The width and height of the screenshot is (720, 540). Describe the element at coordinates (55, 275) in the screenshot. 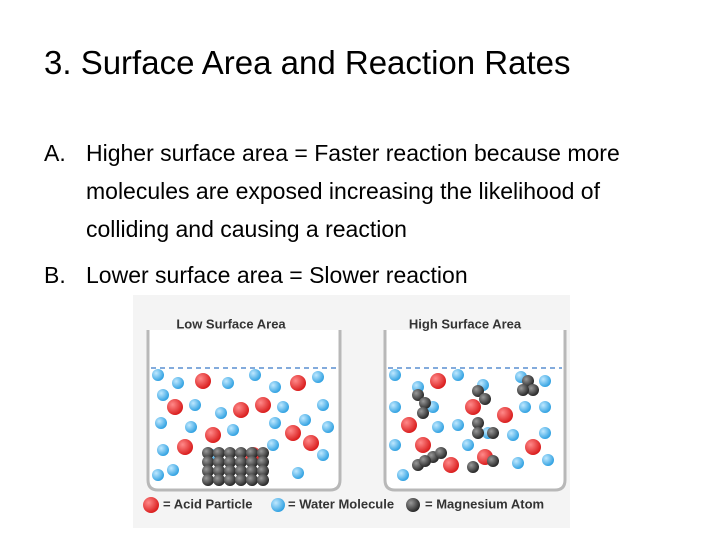

I see `item-marker: B.` at that location.